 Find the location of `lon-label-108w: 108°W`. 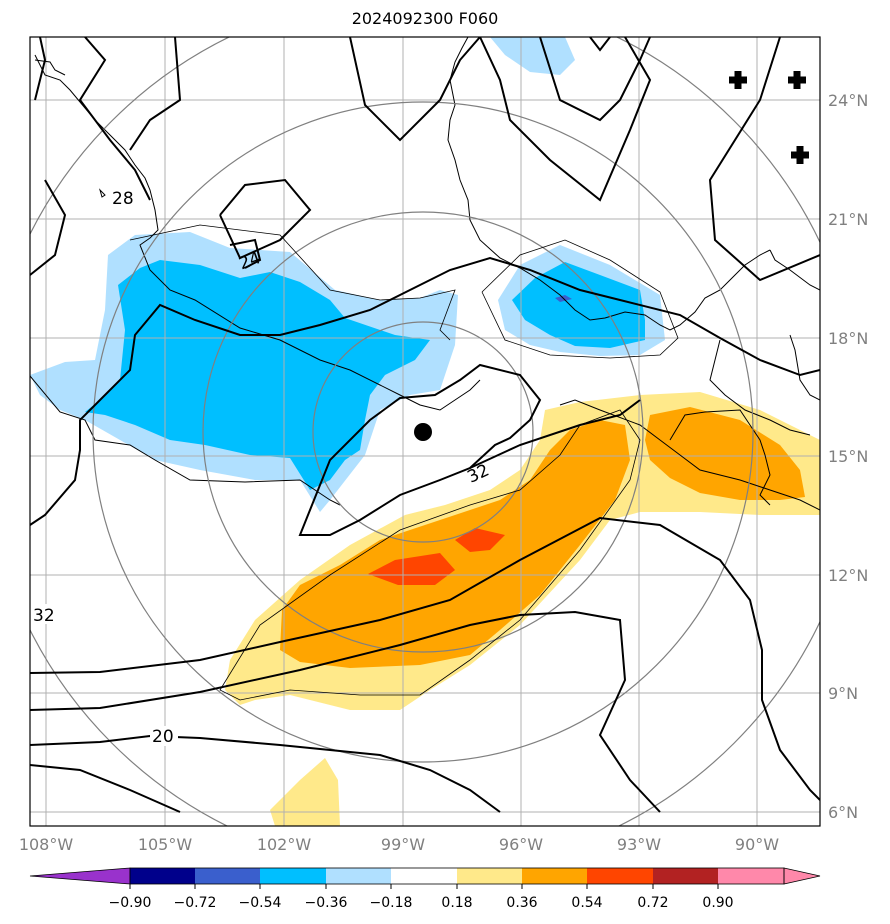

lon-label-108w: 108°W is located at coordinates (46, 844).